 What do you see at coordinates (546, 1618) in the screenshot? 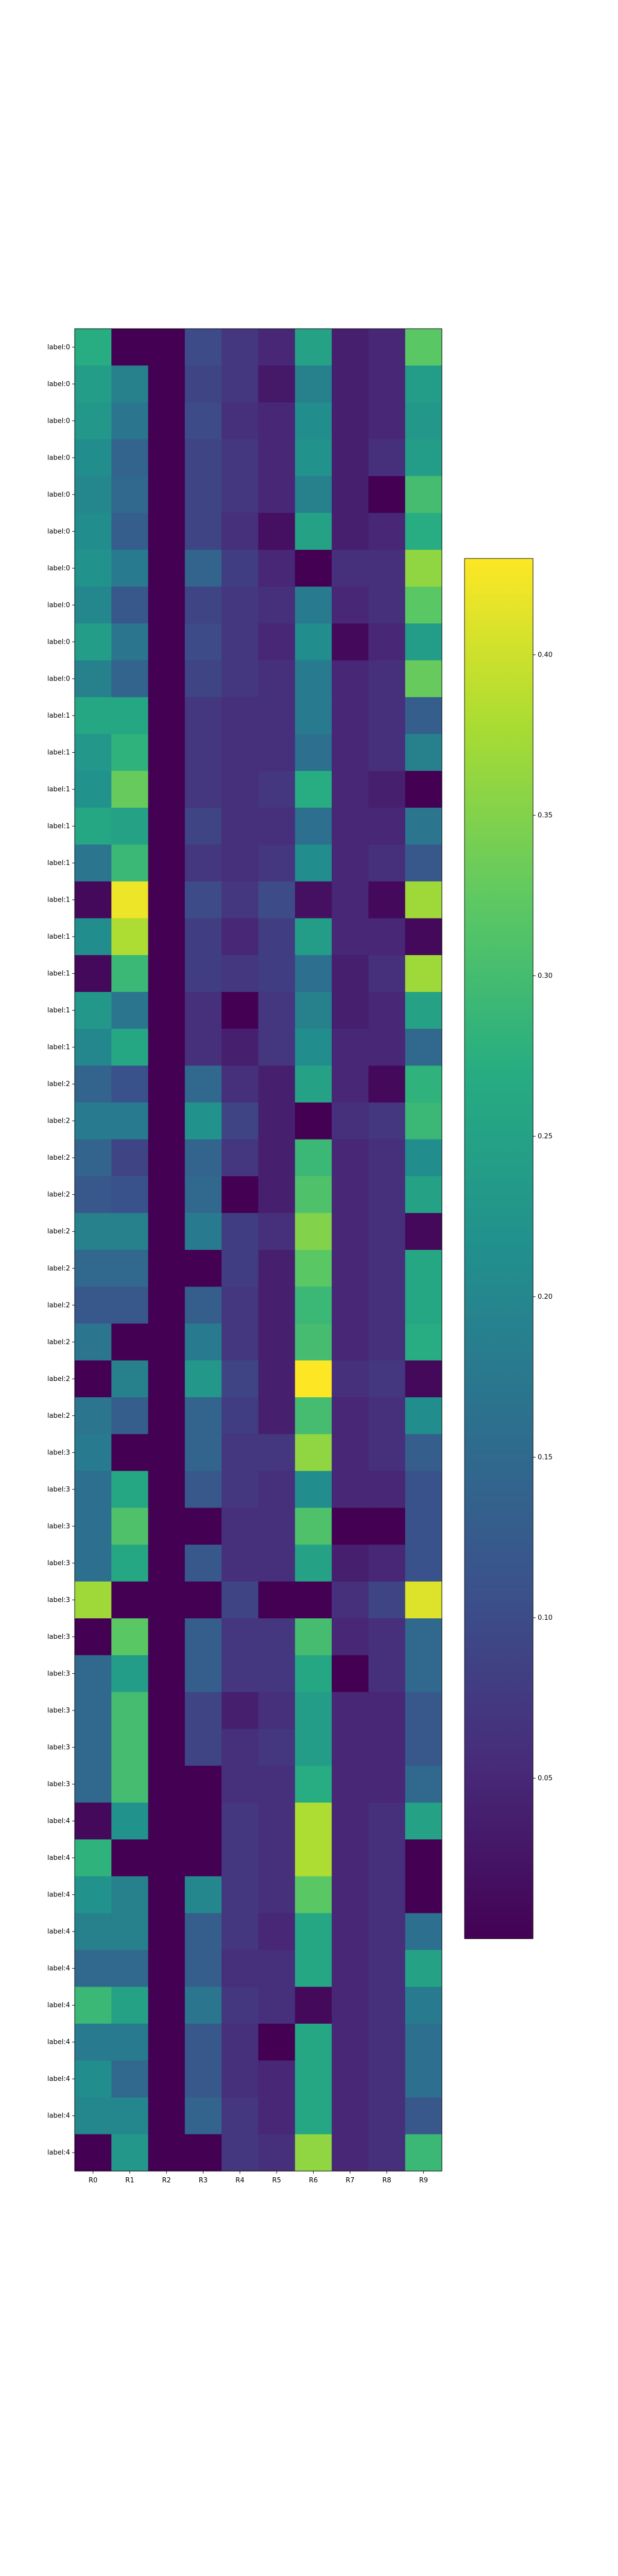
I see `colorbar-tick-label: 0.10` at bounding box center [546, 1618].